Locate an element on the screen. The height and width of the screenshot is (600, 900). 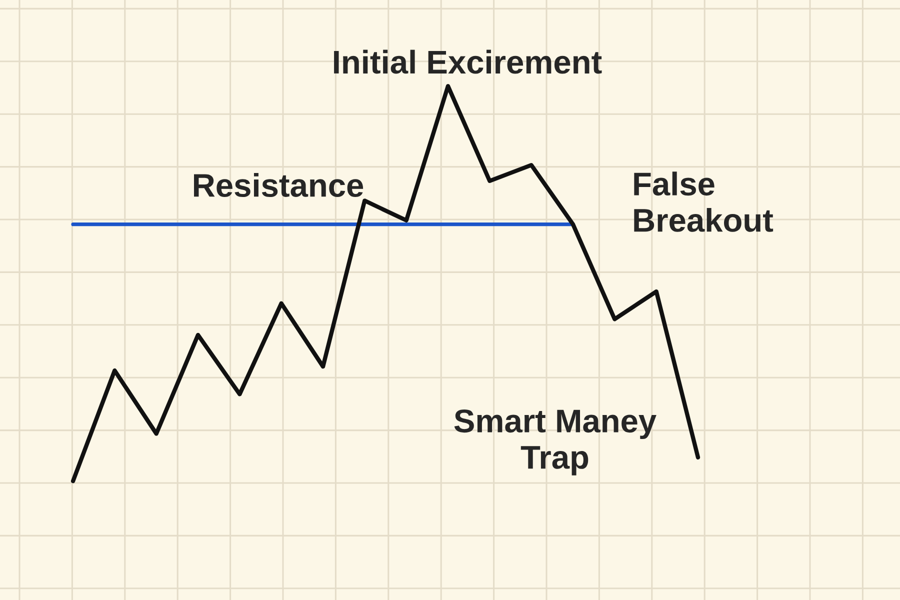
text: Initial Excirement is located at coordinates (468, 62).